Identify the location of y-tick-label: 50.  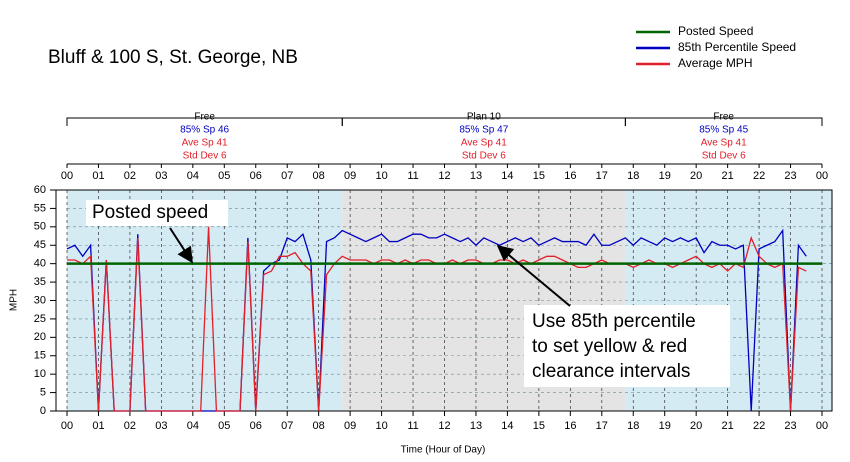
(40, 227).